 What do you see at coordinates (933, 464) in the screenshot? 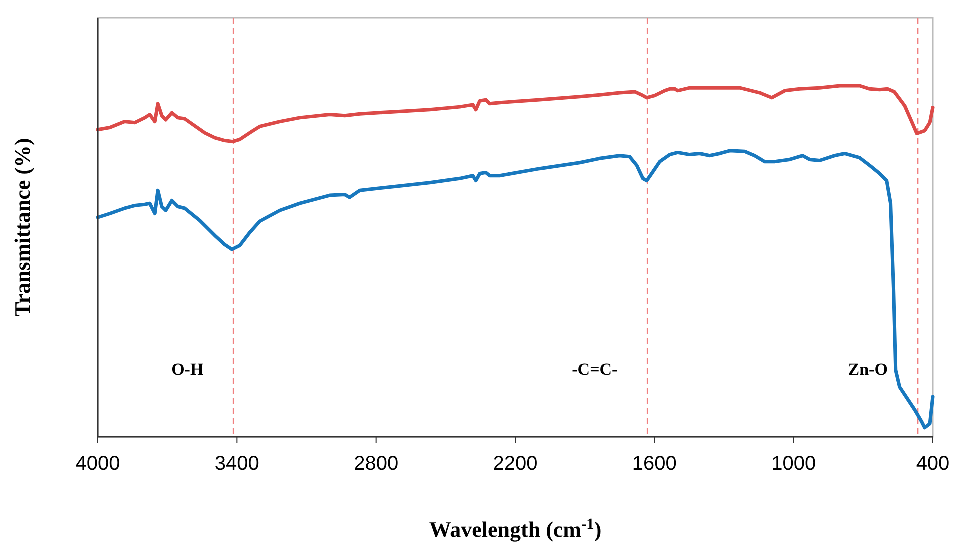
I see `x-tick-label: 400` at bounding box center [933, 464].